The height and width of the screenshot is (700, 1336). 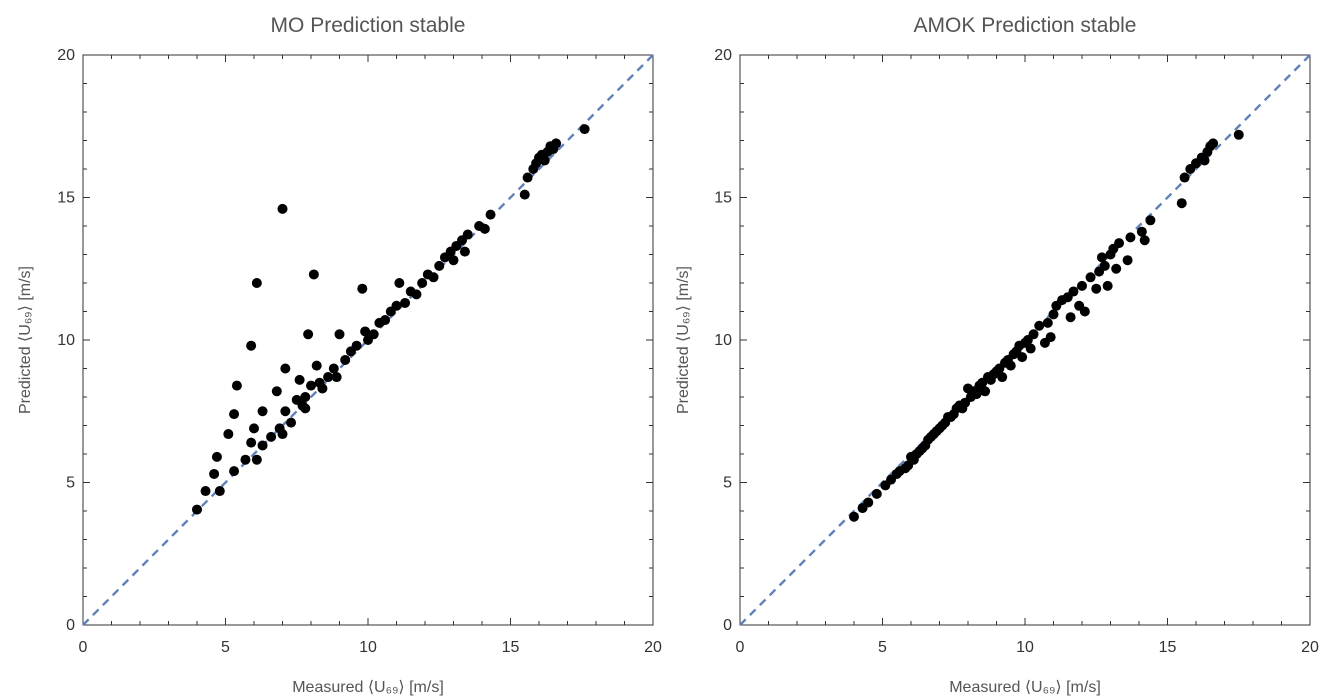 What do you see at coordinates (727, 483) in the screenshot?
I see `y-tick-label: 5` at bounding box center [727, 483].